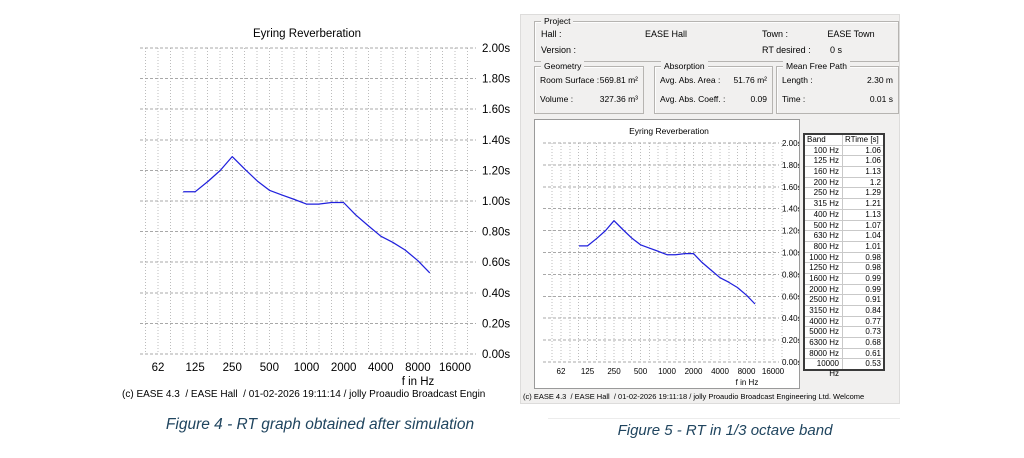  I want to click on town-value: EASE Town, so click(851, 34).